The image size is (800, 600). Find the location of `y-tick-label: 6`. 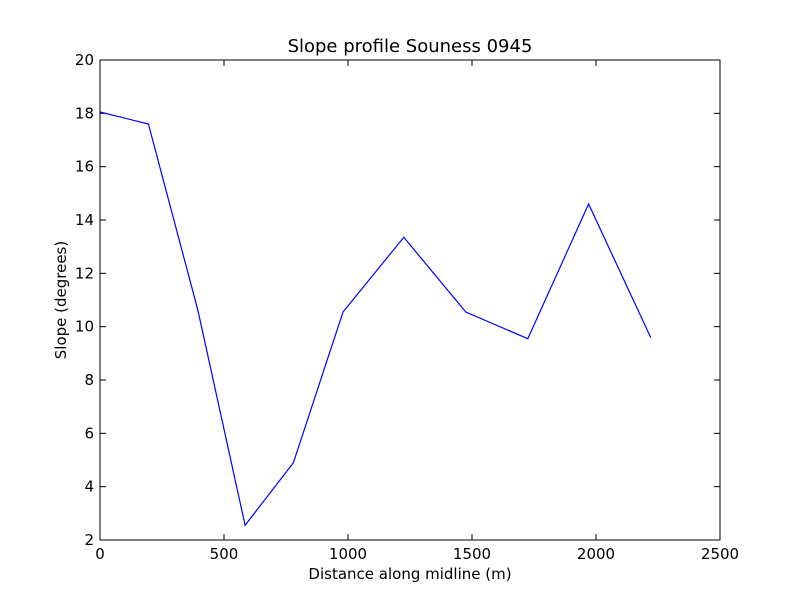

y-tick-label: 6 is located at coordinates (89, 433).